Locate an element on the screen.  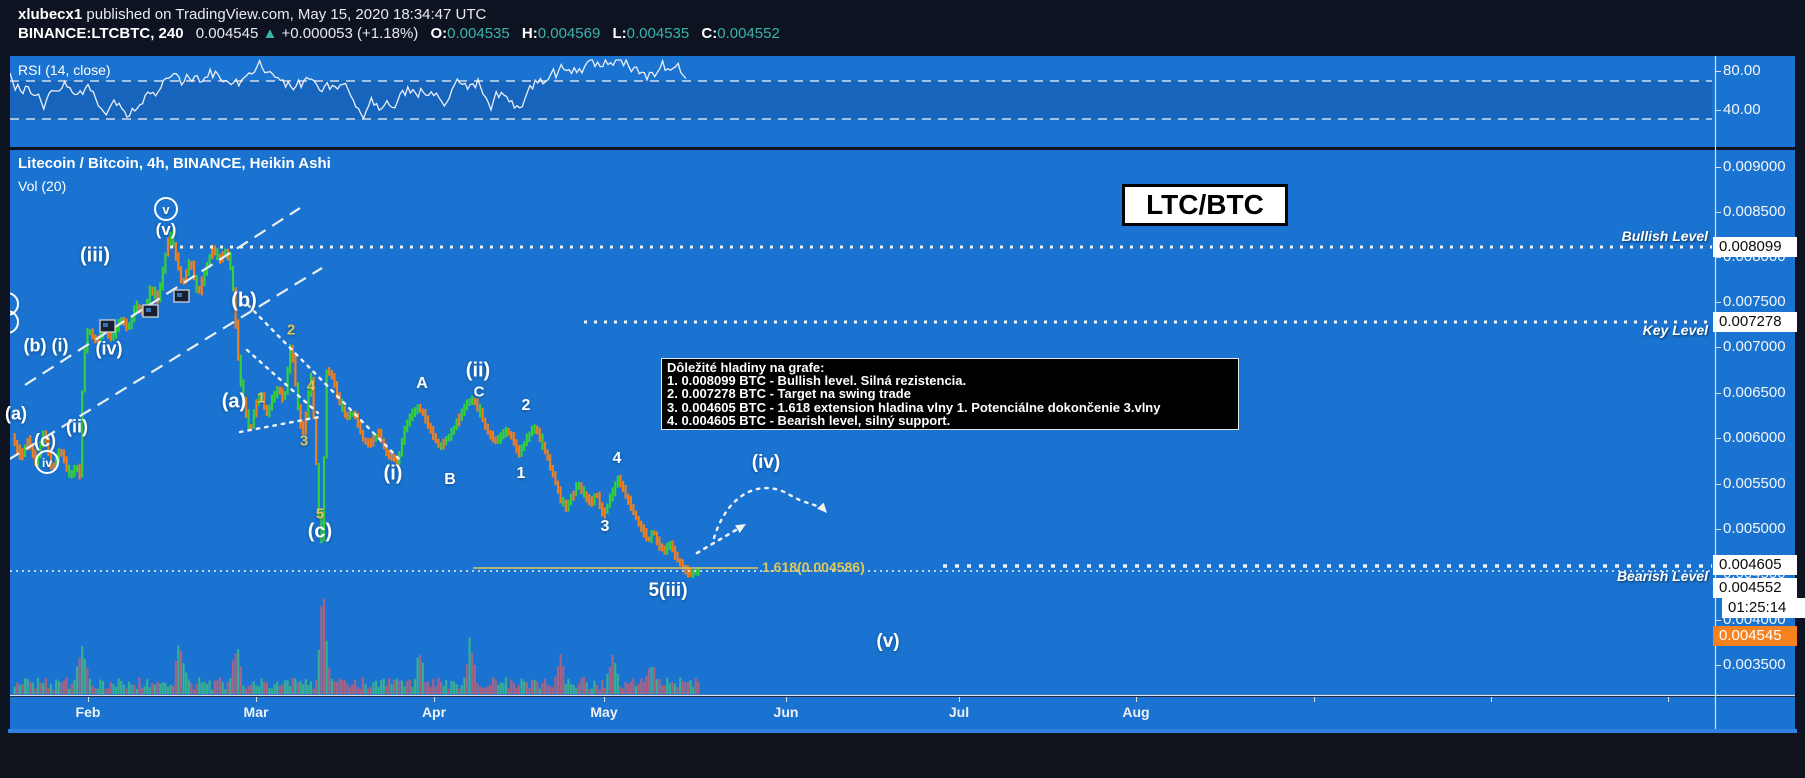
price-change: +0.000053 (+1.18%) is located at coordinates (350, 33).